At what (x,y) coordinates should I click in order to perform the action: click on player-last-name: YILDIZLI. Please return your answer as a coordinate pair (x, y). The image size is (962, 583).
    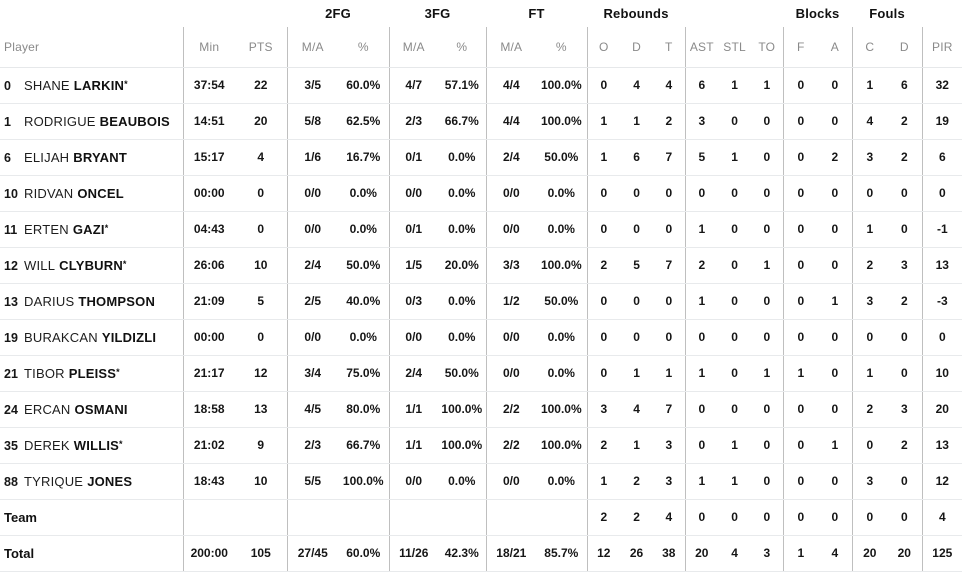
    Looking at the image, I should click on (129, 337).